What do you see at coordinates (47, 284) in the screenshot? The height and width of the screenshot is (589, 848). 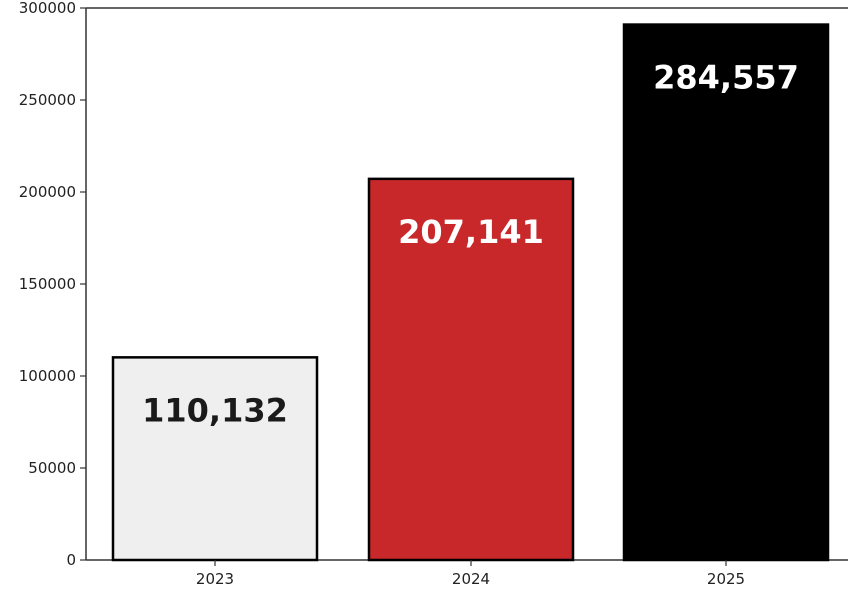 I see `y-tick-label: 150000` at bounding box center [47, 284].